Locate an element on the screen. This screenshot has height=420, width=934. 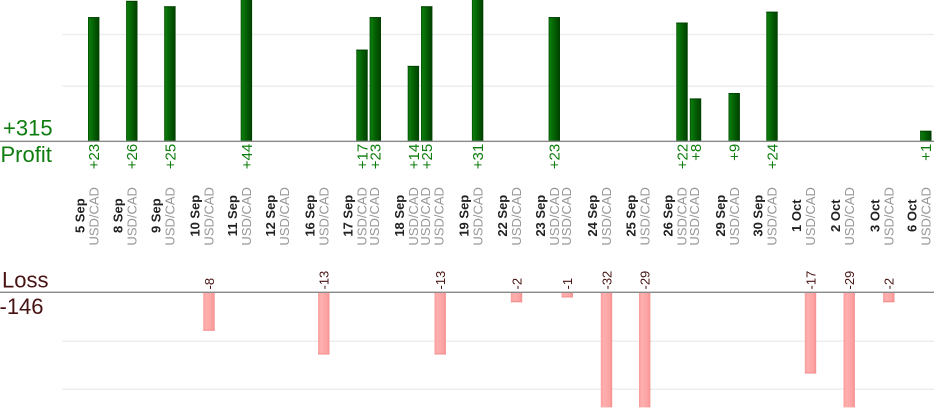
svg-text: 30 Sep is located at coordinates (758, 216).